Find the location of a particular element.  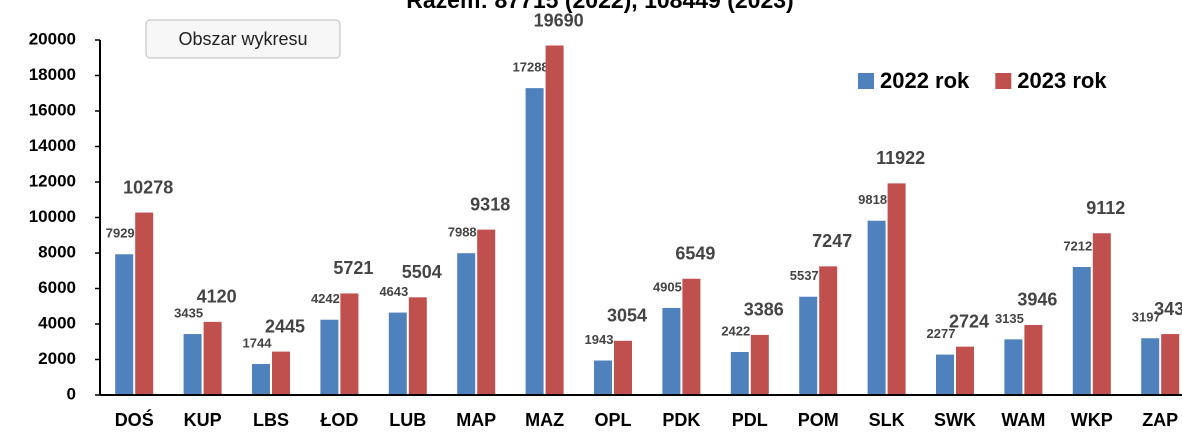

chart-title: Razem: 87715 (2022), 108449 (2023) is located at coordinates (599, 6).